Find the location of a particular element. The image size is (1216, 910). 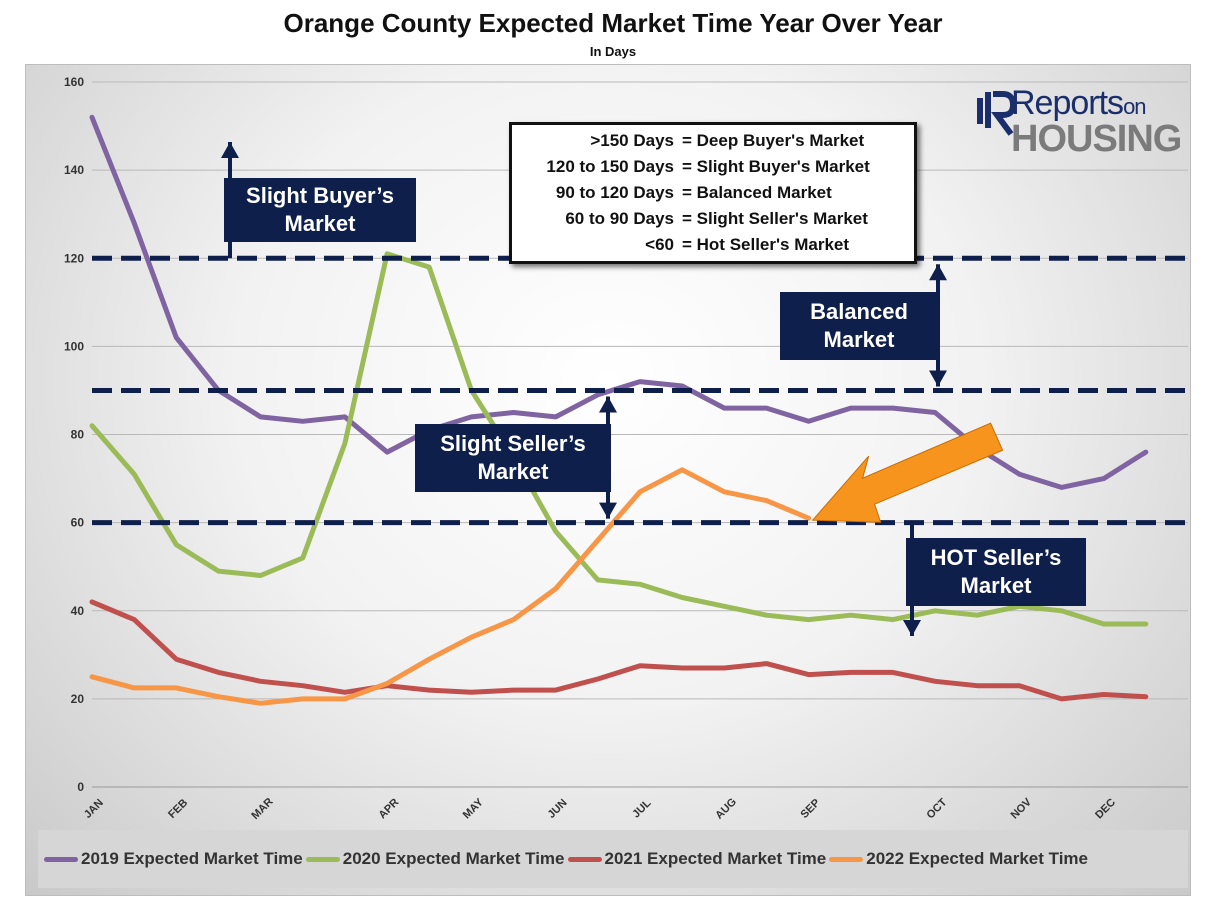

legend-swatch-2021 is located at coordinates (584, 859).